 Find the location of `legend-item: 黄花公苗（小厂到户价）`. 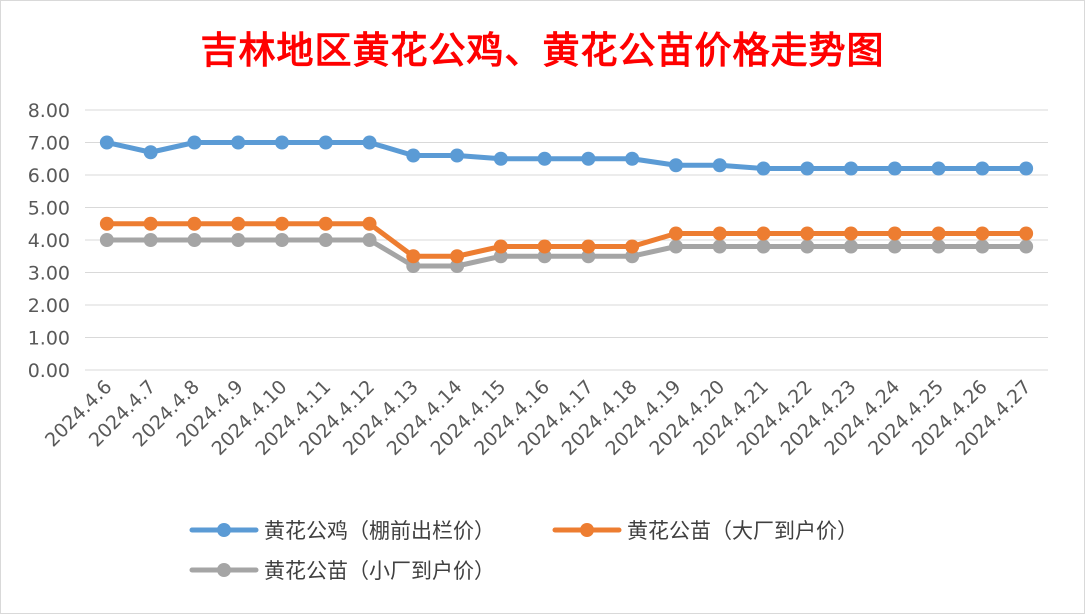

legend-item: 黄花公苗（小厂到户价） is located at coordinates (342, 571).